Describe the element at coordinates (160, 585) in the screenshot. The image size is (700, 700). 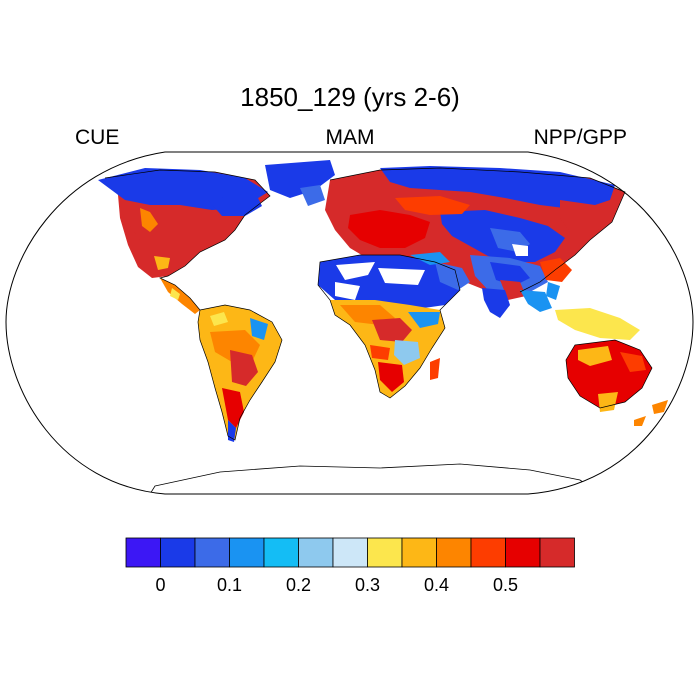
I see `colorbar-tick-label: 0` at that location.